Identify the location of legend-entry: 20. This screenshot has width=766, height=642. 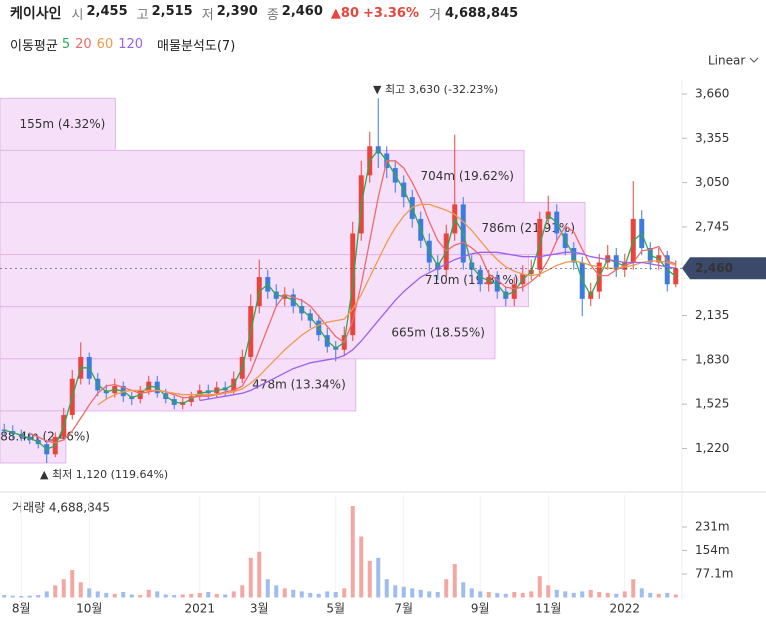
(83, 44).